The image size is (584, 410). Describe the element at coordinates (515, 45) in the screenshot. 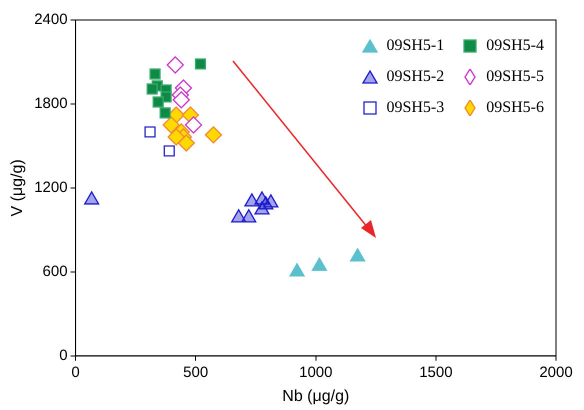

I see `legend-label: 09SH5-4` at that location.